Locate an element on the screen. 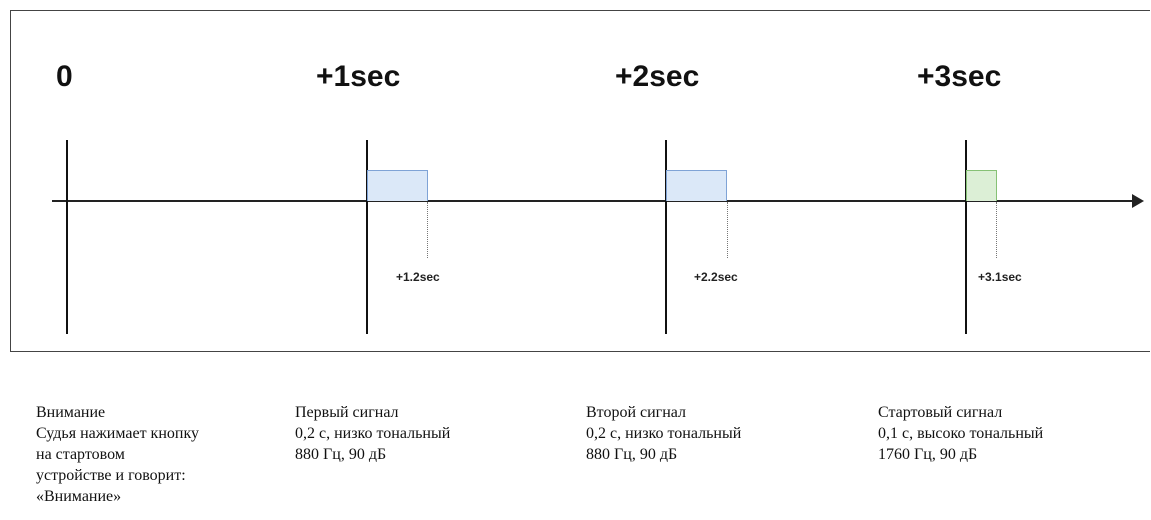 The width and height of the screenshot is (1151, 520). tick-label-2sec: +2sec is located at coordinates (657, 76).